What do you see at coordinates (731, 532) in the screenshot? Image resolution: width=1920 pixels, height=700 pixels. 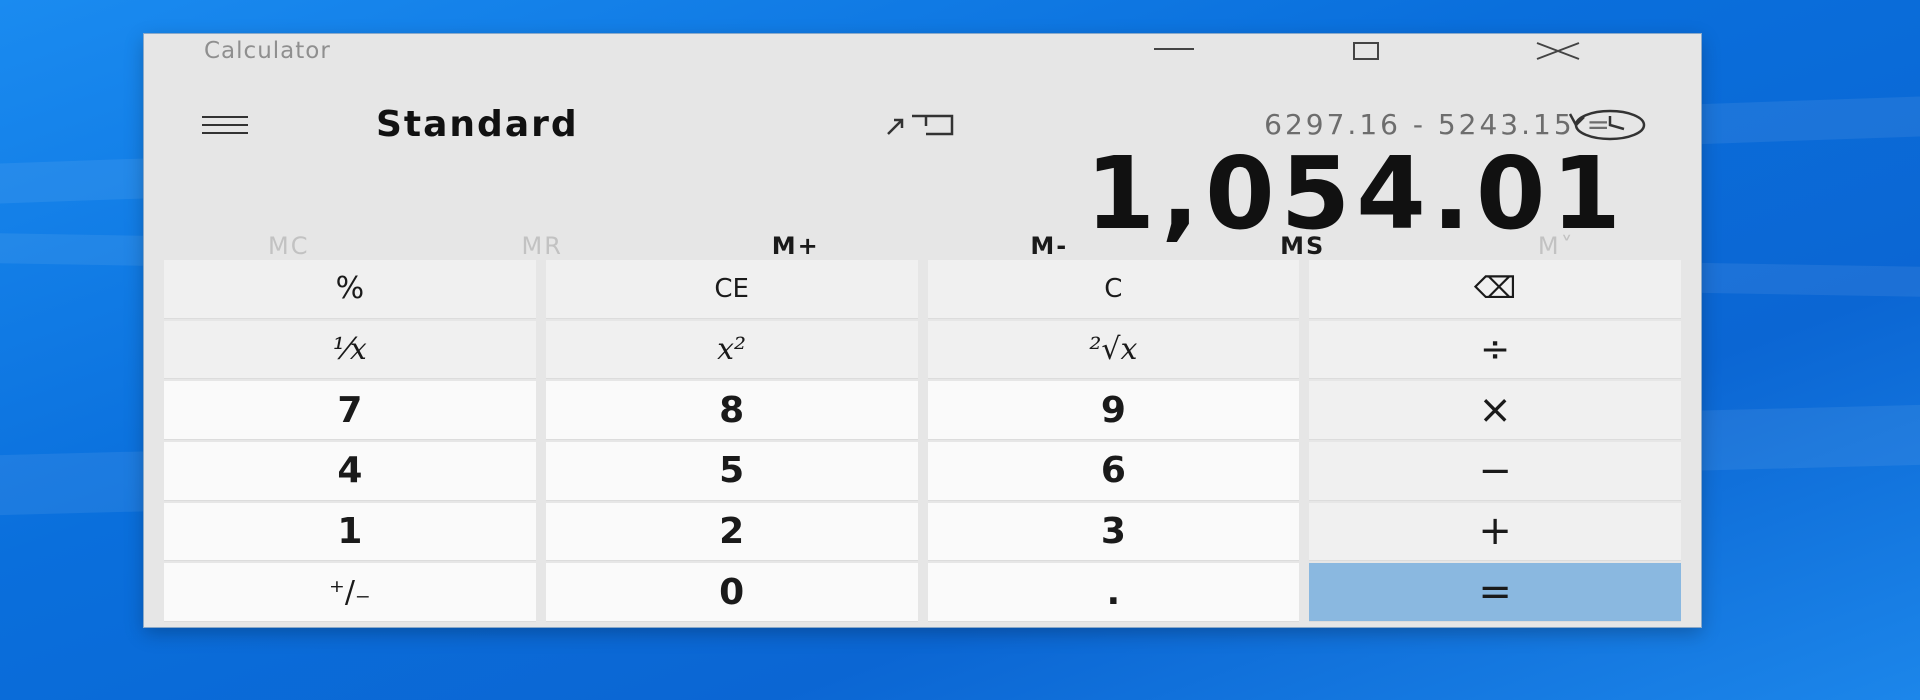 I see `digit-2-button: 2` at bounding box center [731, 532].